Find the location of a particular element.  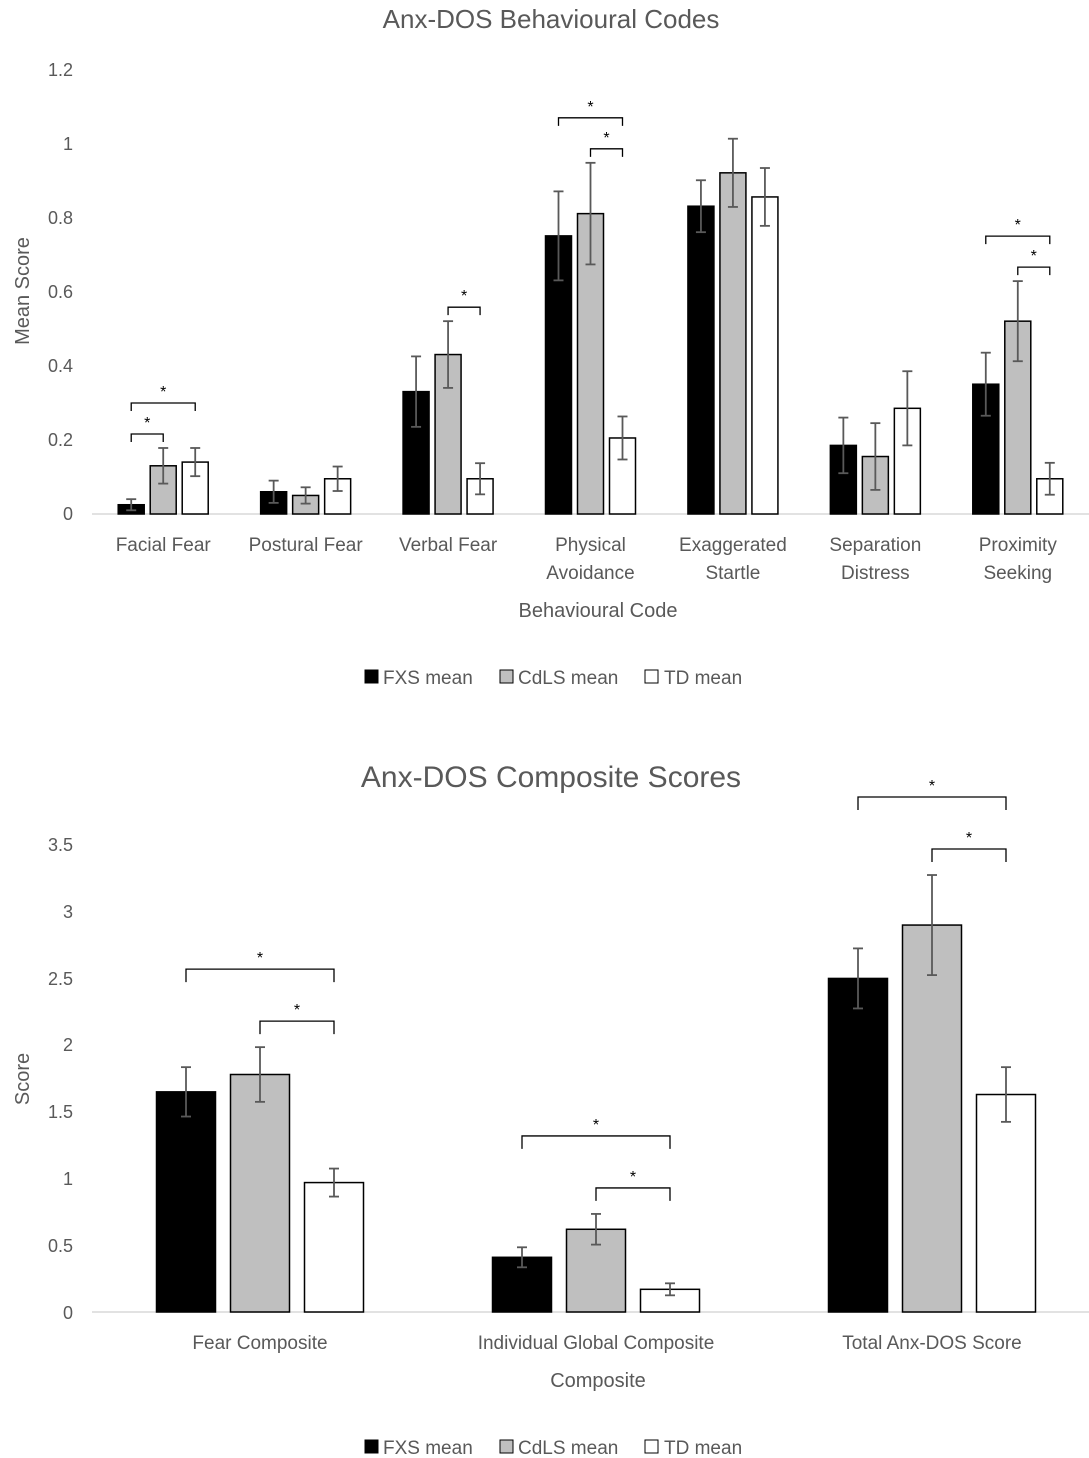

y-tick-label: 0.4 is located at coordinates (60, 366).